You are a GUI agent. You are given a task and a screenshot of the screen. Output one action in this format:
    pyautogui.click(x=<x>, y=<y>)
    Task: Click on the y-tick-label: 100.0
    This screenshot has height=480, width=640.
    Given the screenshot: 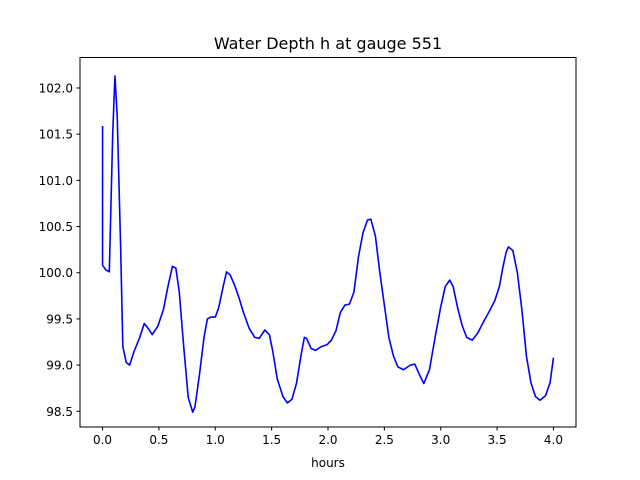 What is the action you would take?
    pyautogui.click(x=56, y=273)
    